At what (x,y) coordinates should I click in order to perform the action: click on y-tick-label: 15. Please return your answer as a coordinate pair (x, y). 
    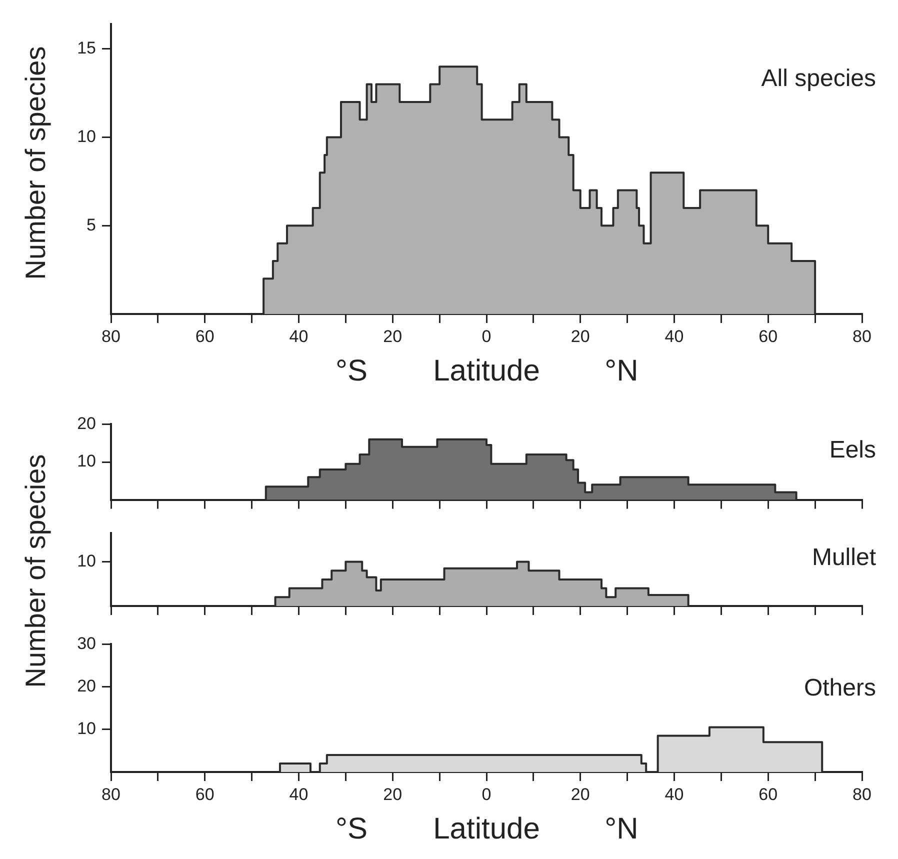
    Looking at the image, I should click on (86, 48).